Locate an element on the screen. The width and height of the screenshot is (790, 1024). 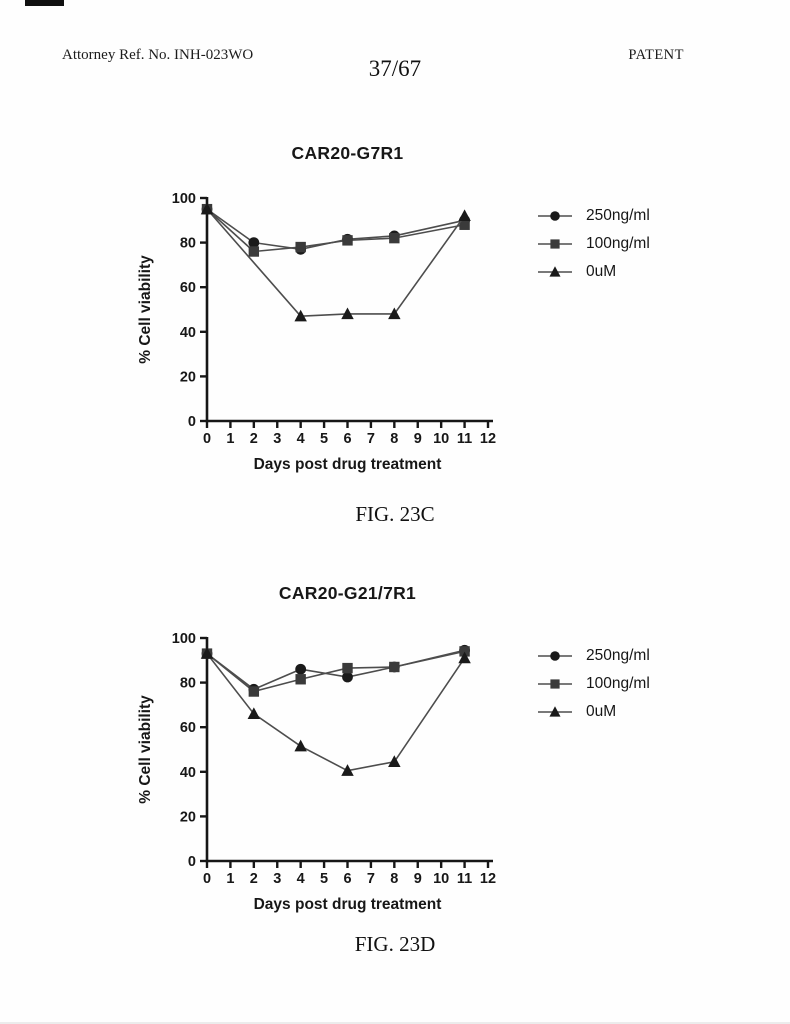
patent-label: PATENT is located at coordinates (656, 55).